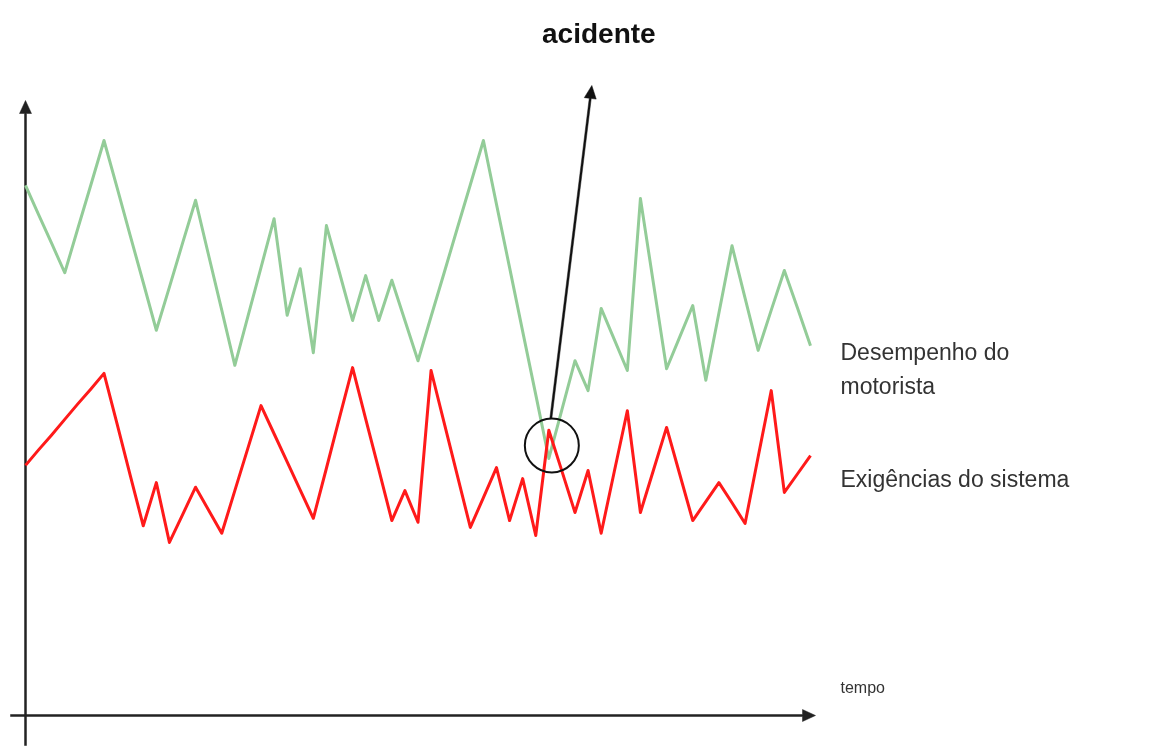  Describe the element at coordinates (955, 478) in the screenshot. I see `series-label: Exigências do sistema` at that location.